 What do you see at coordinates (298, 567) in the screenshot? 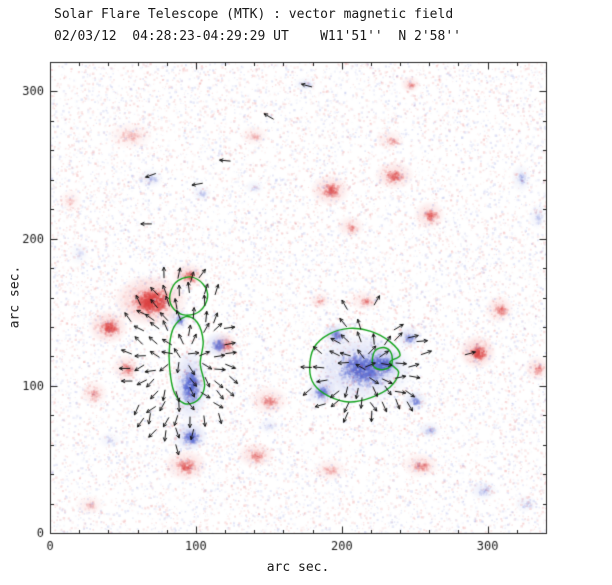
I see `x-axis-label: arc sec.` at bounding box center [298, 567].